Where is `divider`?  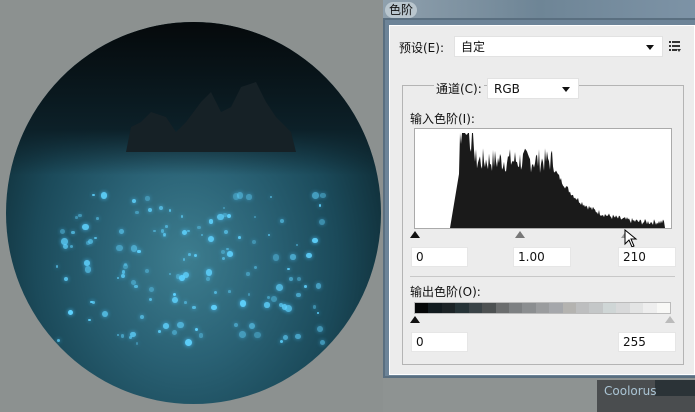
divider is located at coordinates (542, 276).